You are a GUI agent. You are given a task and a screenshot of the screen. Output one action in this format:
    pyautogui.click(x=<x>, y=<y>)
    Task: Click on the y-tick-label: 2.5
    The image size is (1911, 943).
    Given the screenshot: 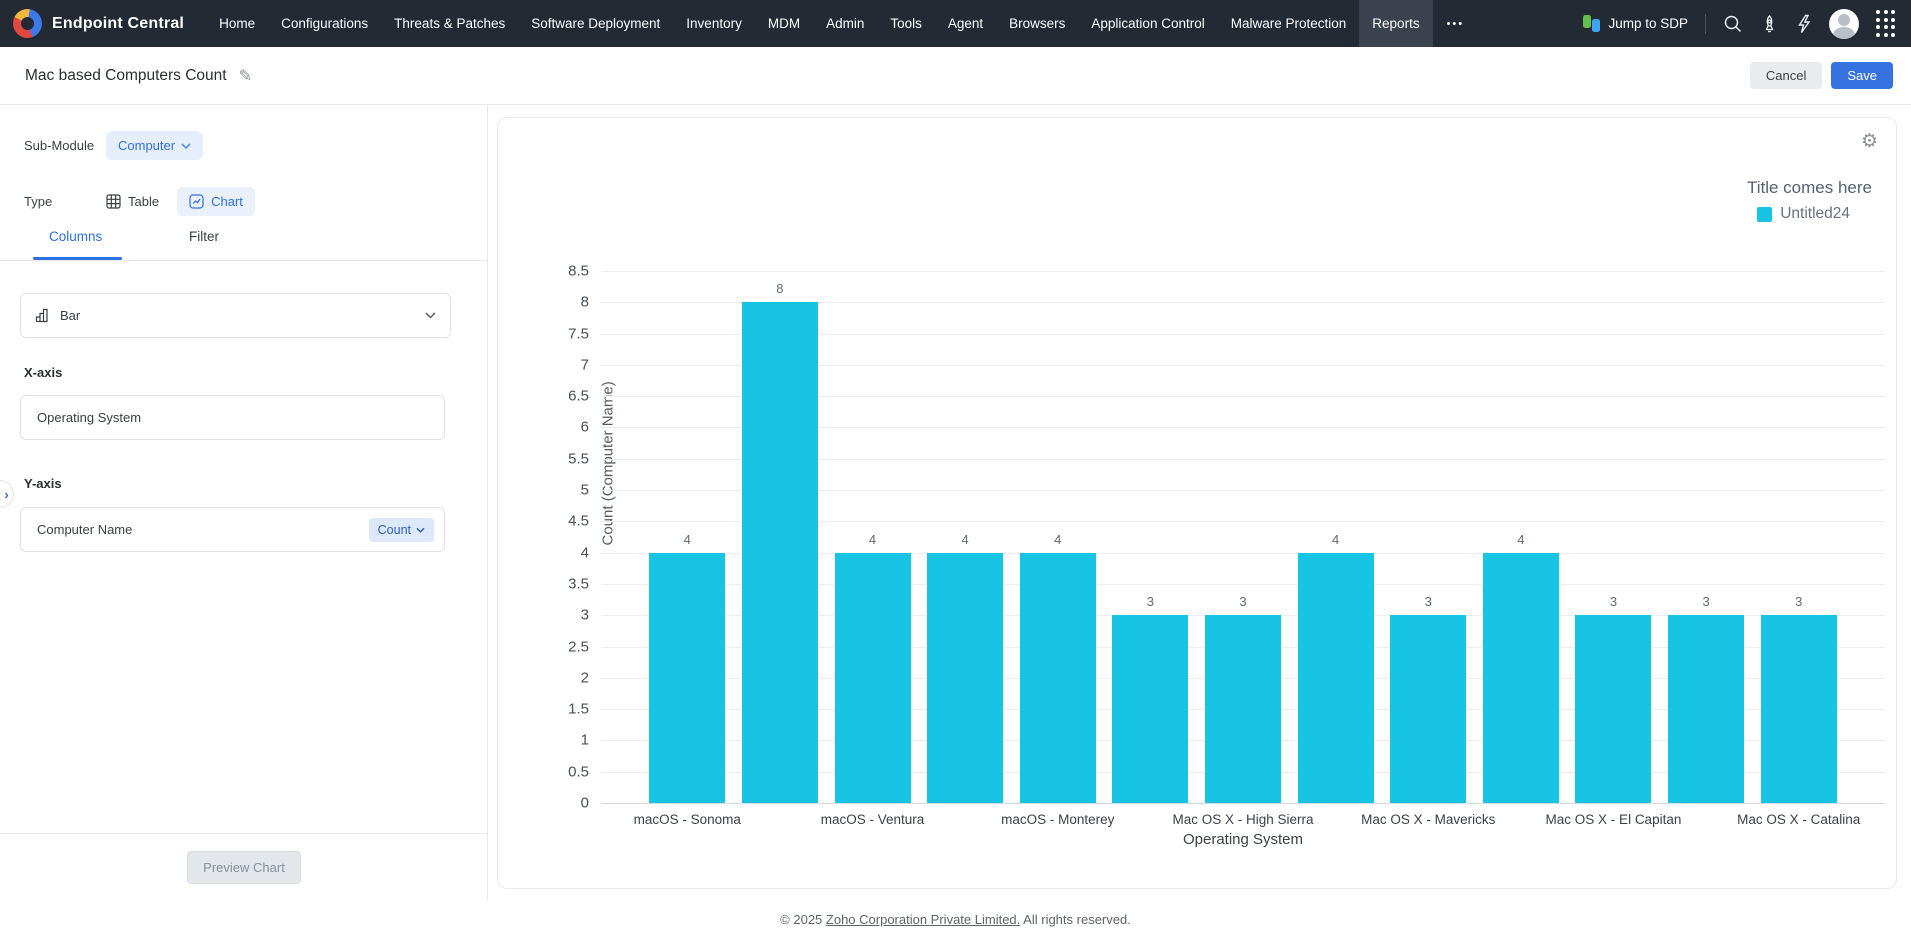 What is the action you would take?
    pyautogui.click(x=578, y=647)
    